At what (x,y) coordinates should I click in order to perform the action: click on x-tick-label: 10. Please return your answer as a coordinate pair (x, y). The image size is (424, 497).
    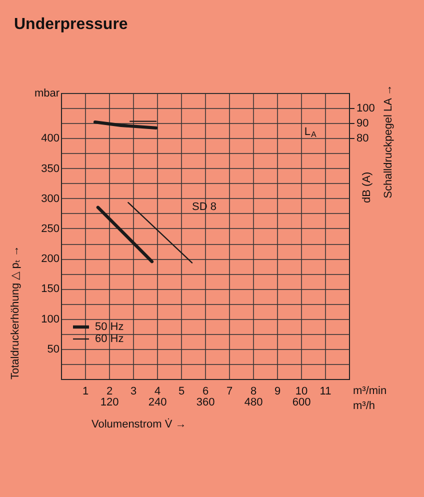
    Looking at the image, I should click on (301, 392).